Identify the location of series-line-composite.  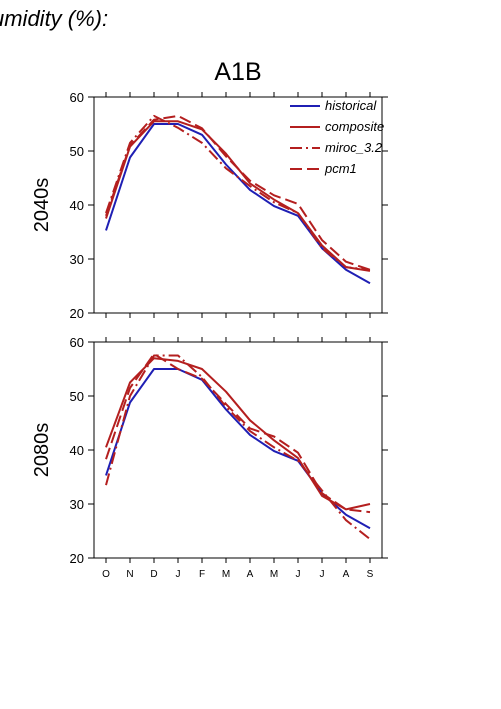
(238, 434).